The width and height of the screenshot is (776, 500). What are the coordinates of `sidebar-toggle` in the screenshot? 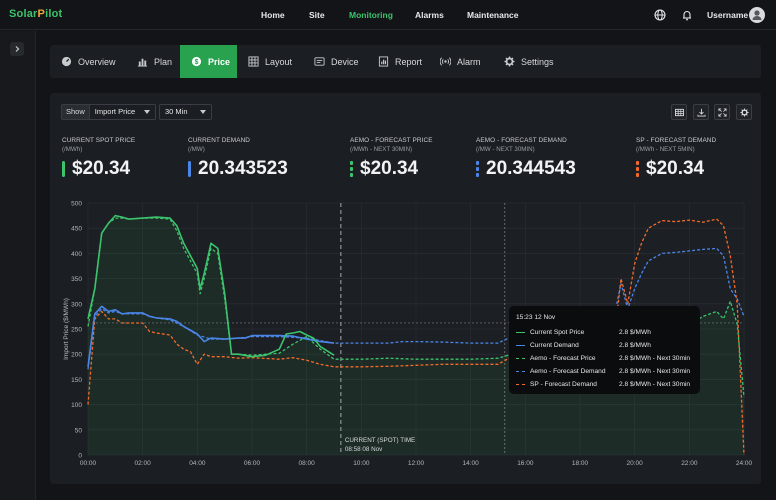 It's located at (17, 49).